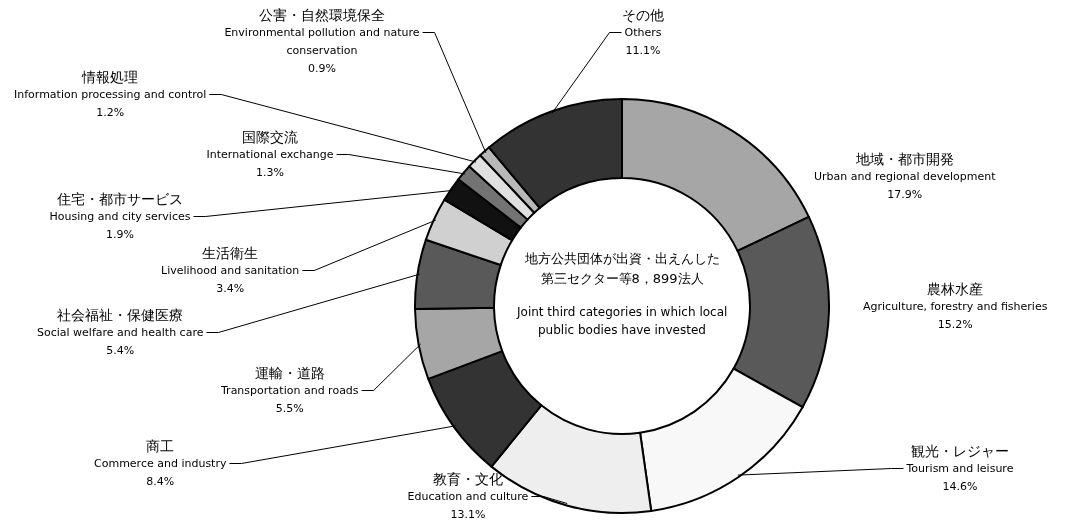 The image size is (1079, 528). Describe the element at coordinates (622, 258) in the screenshot. I see `text: 地方公共団体が出資・出えんした` at that location.